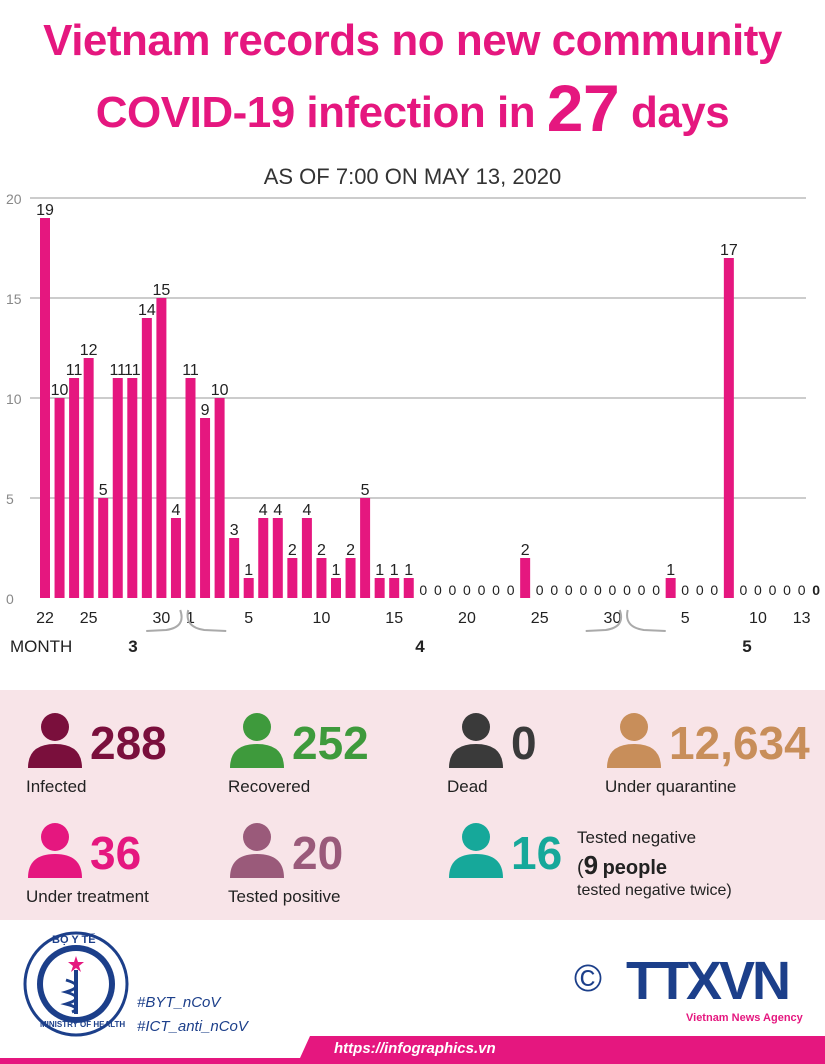 The width and height of the screenshot is (825, 1064). Describe the element at coordinates (537, 853) in the screenshot. I see `tested_negative-count: 16` at that location.